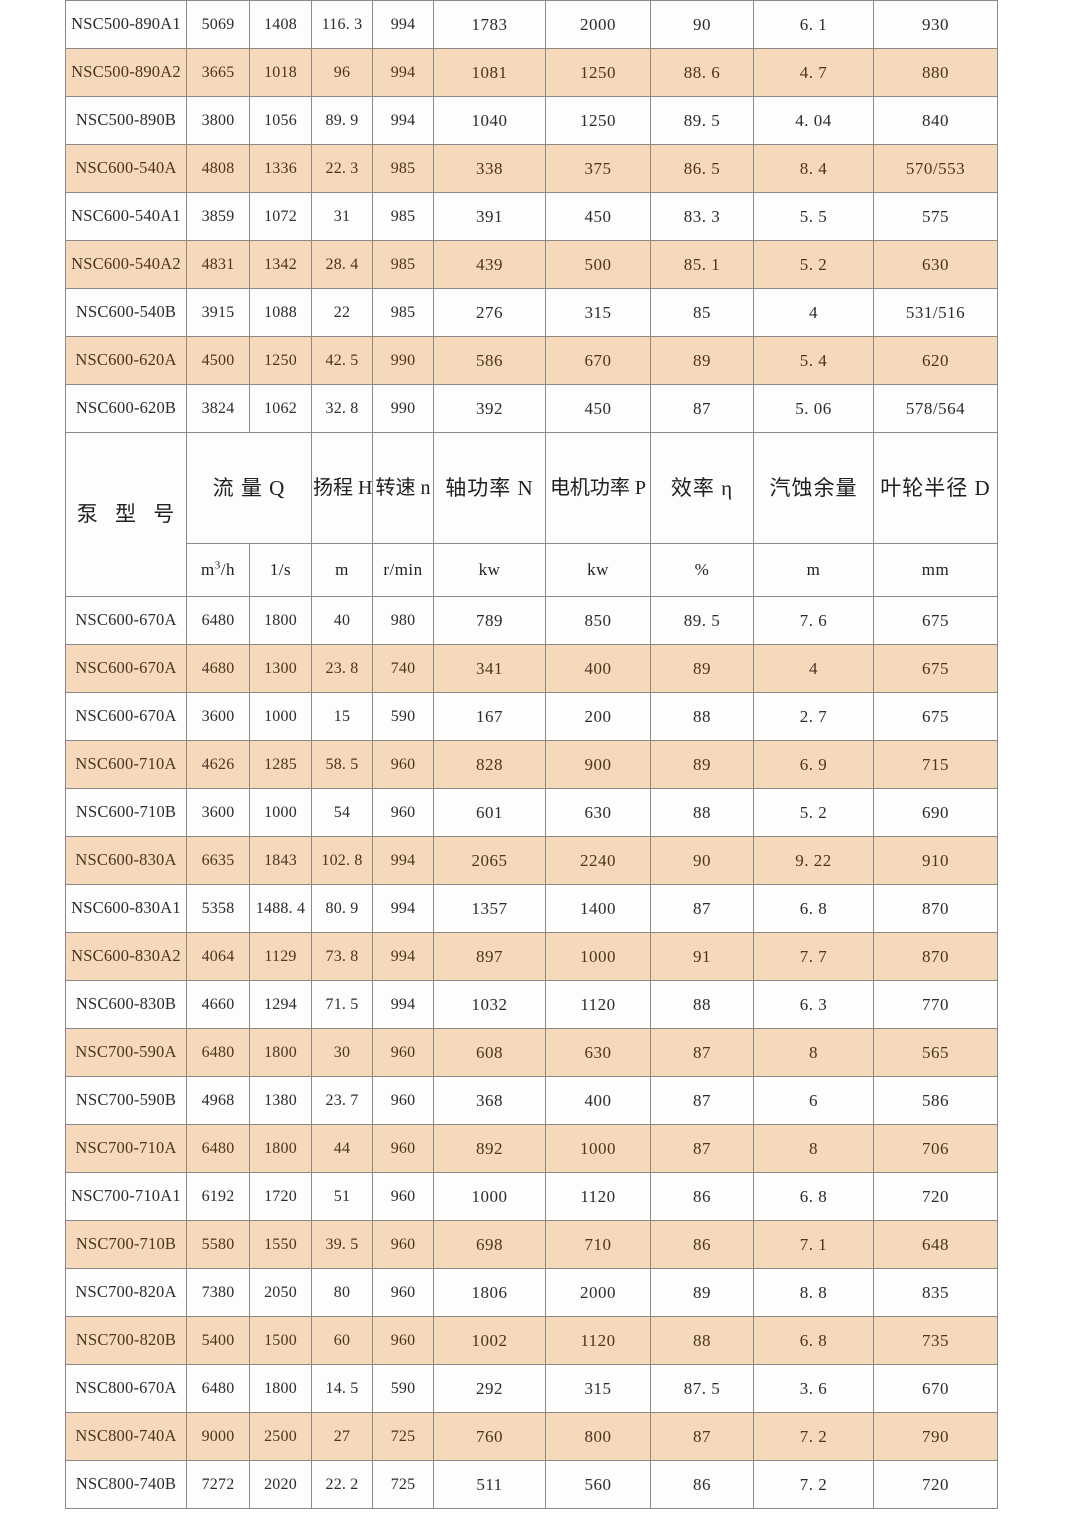 The height and width of the screenshot is (1527, 1079). What do you see at coordinates (342, 812) in the screenshot?
I see `cell-head: 54` at bounding box center [342, 812].